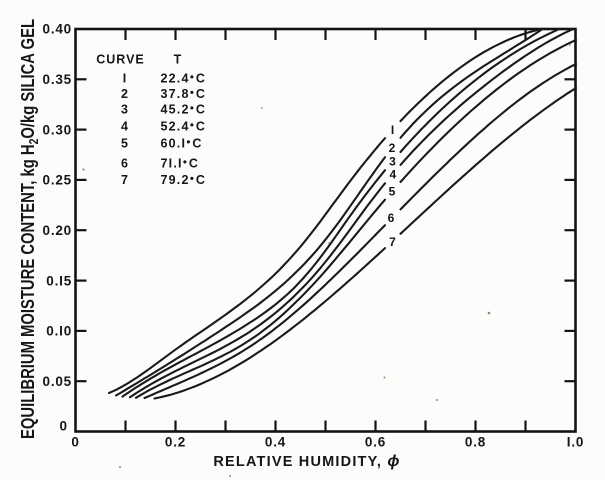 Image resolution: width=605 pixels, height=485 pixels. I want to click on svg-text: 45.2●C, so click(184, 110).